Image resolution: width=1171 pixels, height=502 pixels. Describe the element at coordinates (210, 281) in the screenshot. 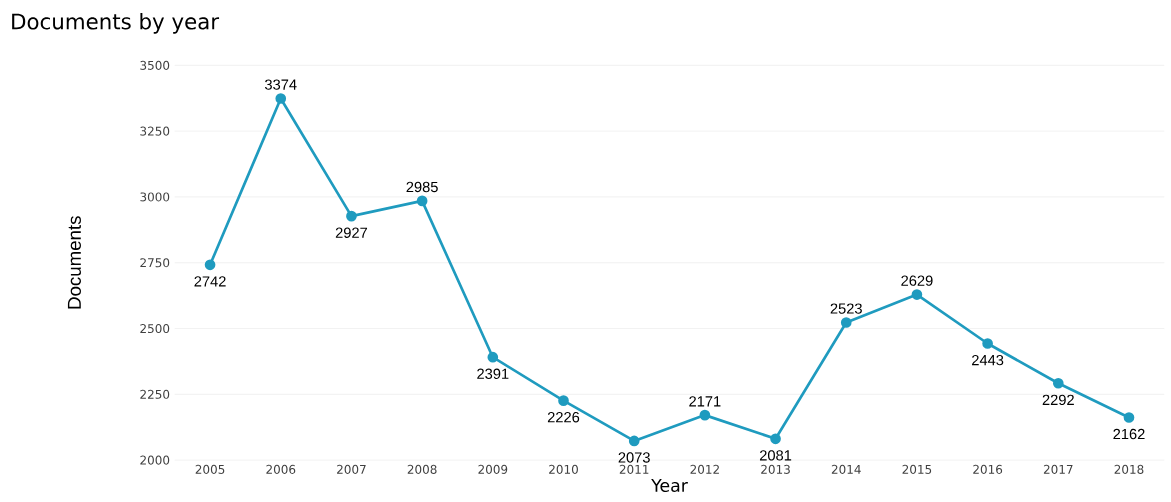

I see `data-label: 2742` at that location.